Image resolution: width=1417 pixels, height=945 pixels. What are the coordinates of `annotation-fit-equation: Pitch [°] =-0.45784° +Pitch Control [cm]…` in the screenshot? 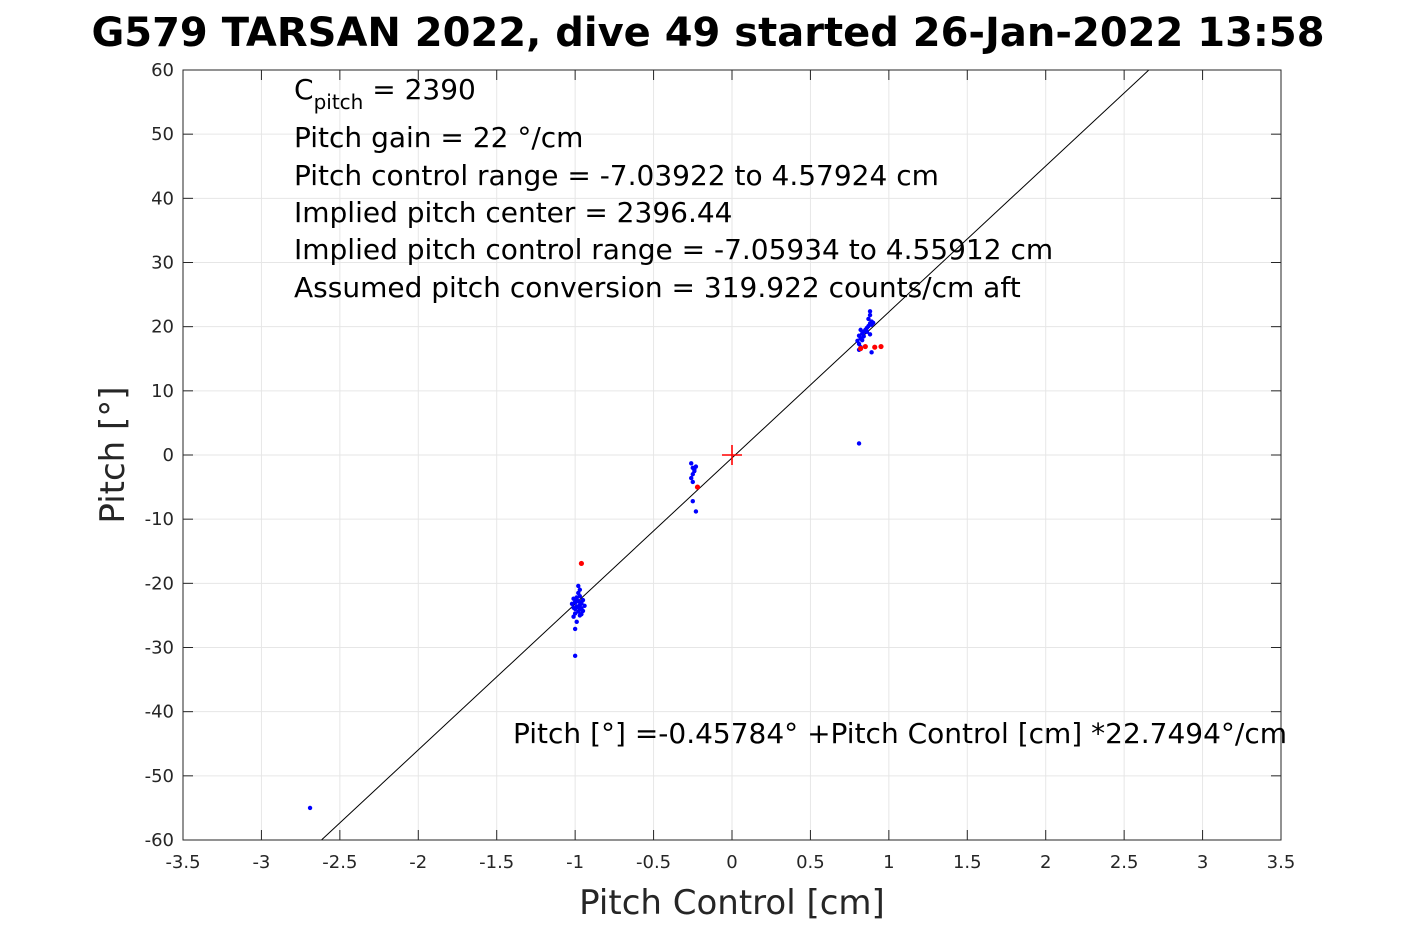 It's located at (900, 733).